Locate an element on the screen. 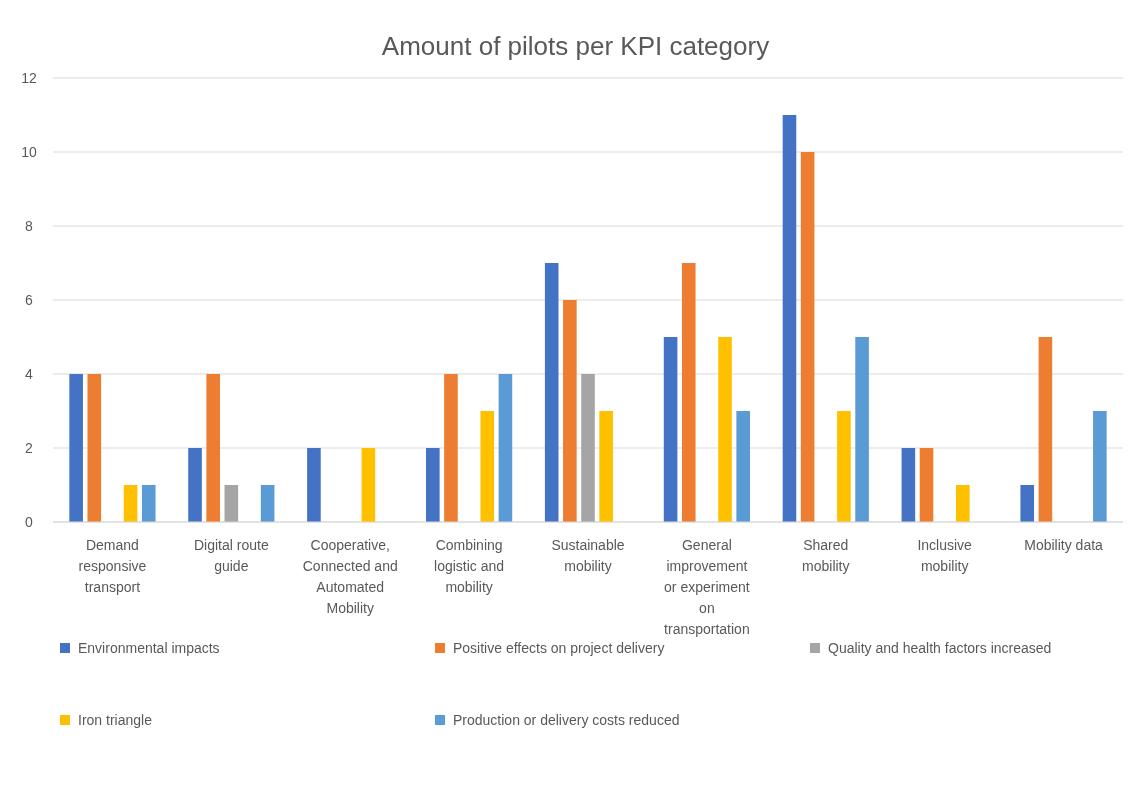  legend-label: Environmental impacts is located at coordinates (149, 648).